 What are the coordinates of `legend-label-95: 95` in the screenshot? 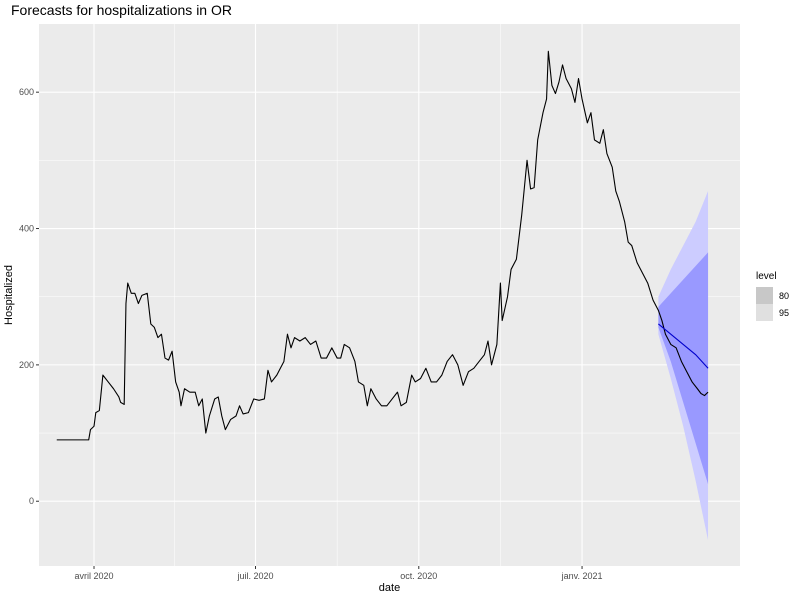 It's located at (784, 313).